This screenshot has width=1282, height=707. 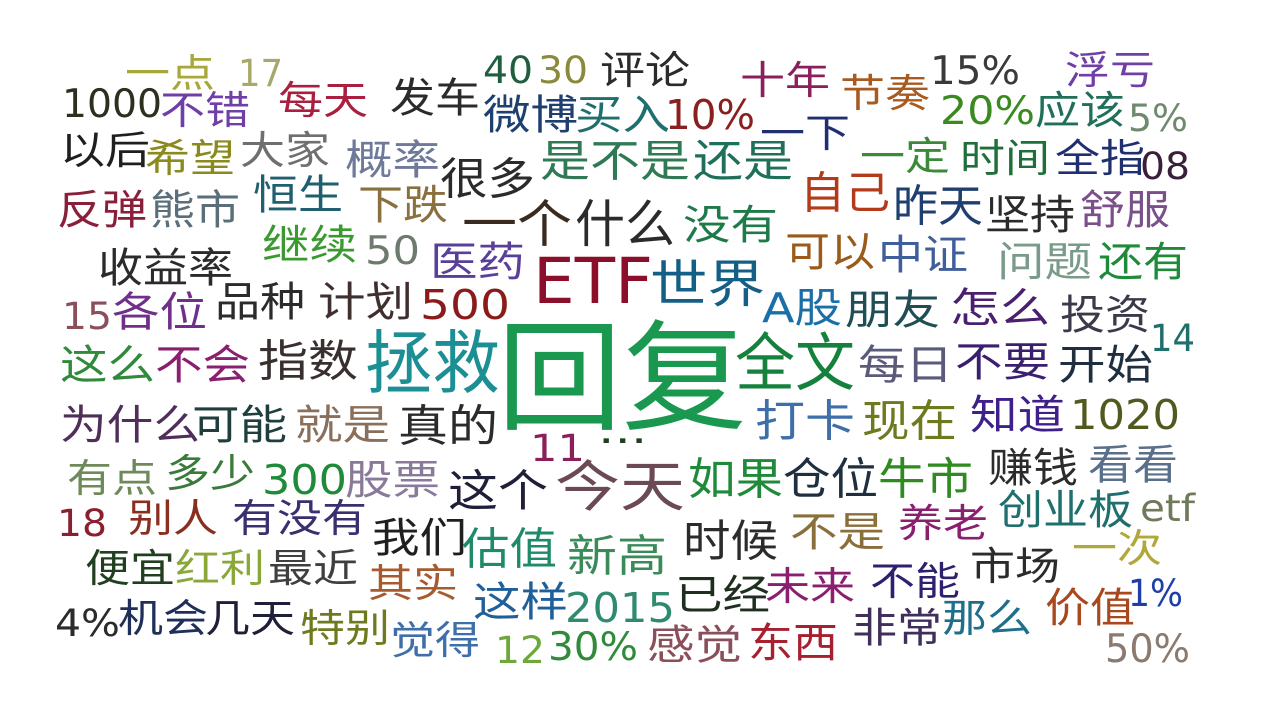 I want to click on word-cjk-94: 感觉, so click(x=695, y=645).